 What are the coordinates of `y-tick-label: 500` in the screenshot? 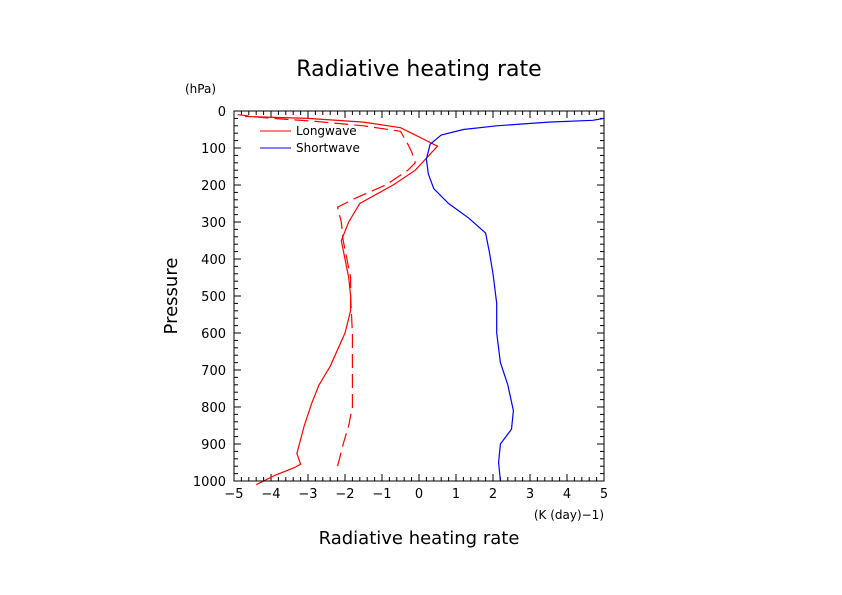 It's located at (213, 297).